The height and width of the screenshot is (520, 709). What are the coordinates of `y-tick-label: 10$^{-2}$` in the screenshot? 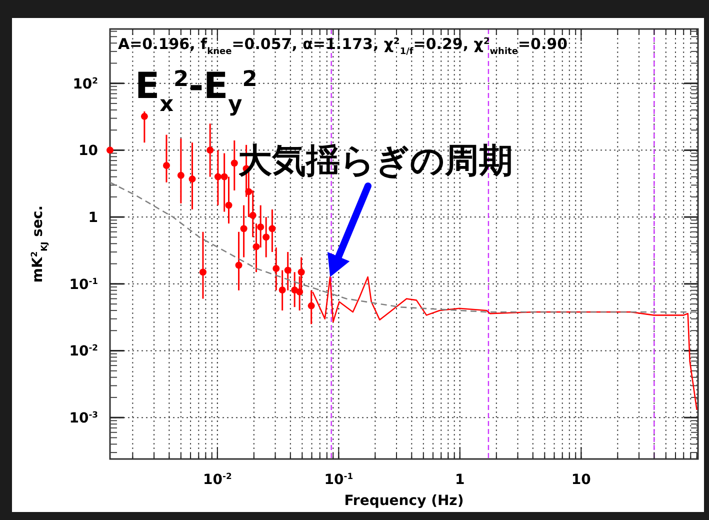 It's located at (83, 351).